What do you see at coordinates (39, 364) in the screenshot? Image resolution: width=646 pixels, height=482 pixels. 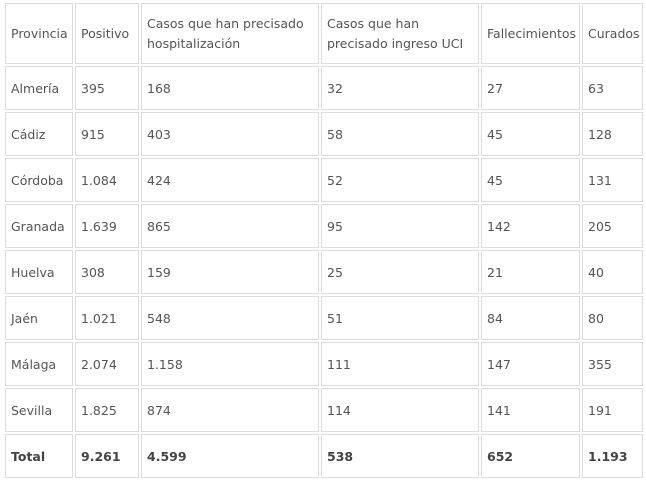 I see `cell-provincia: Málaga` at bounding box center [39, 364].